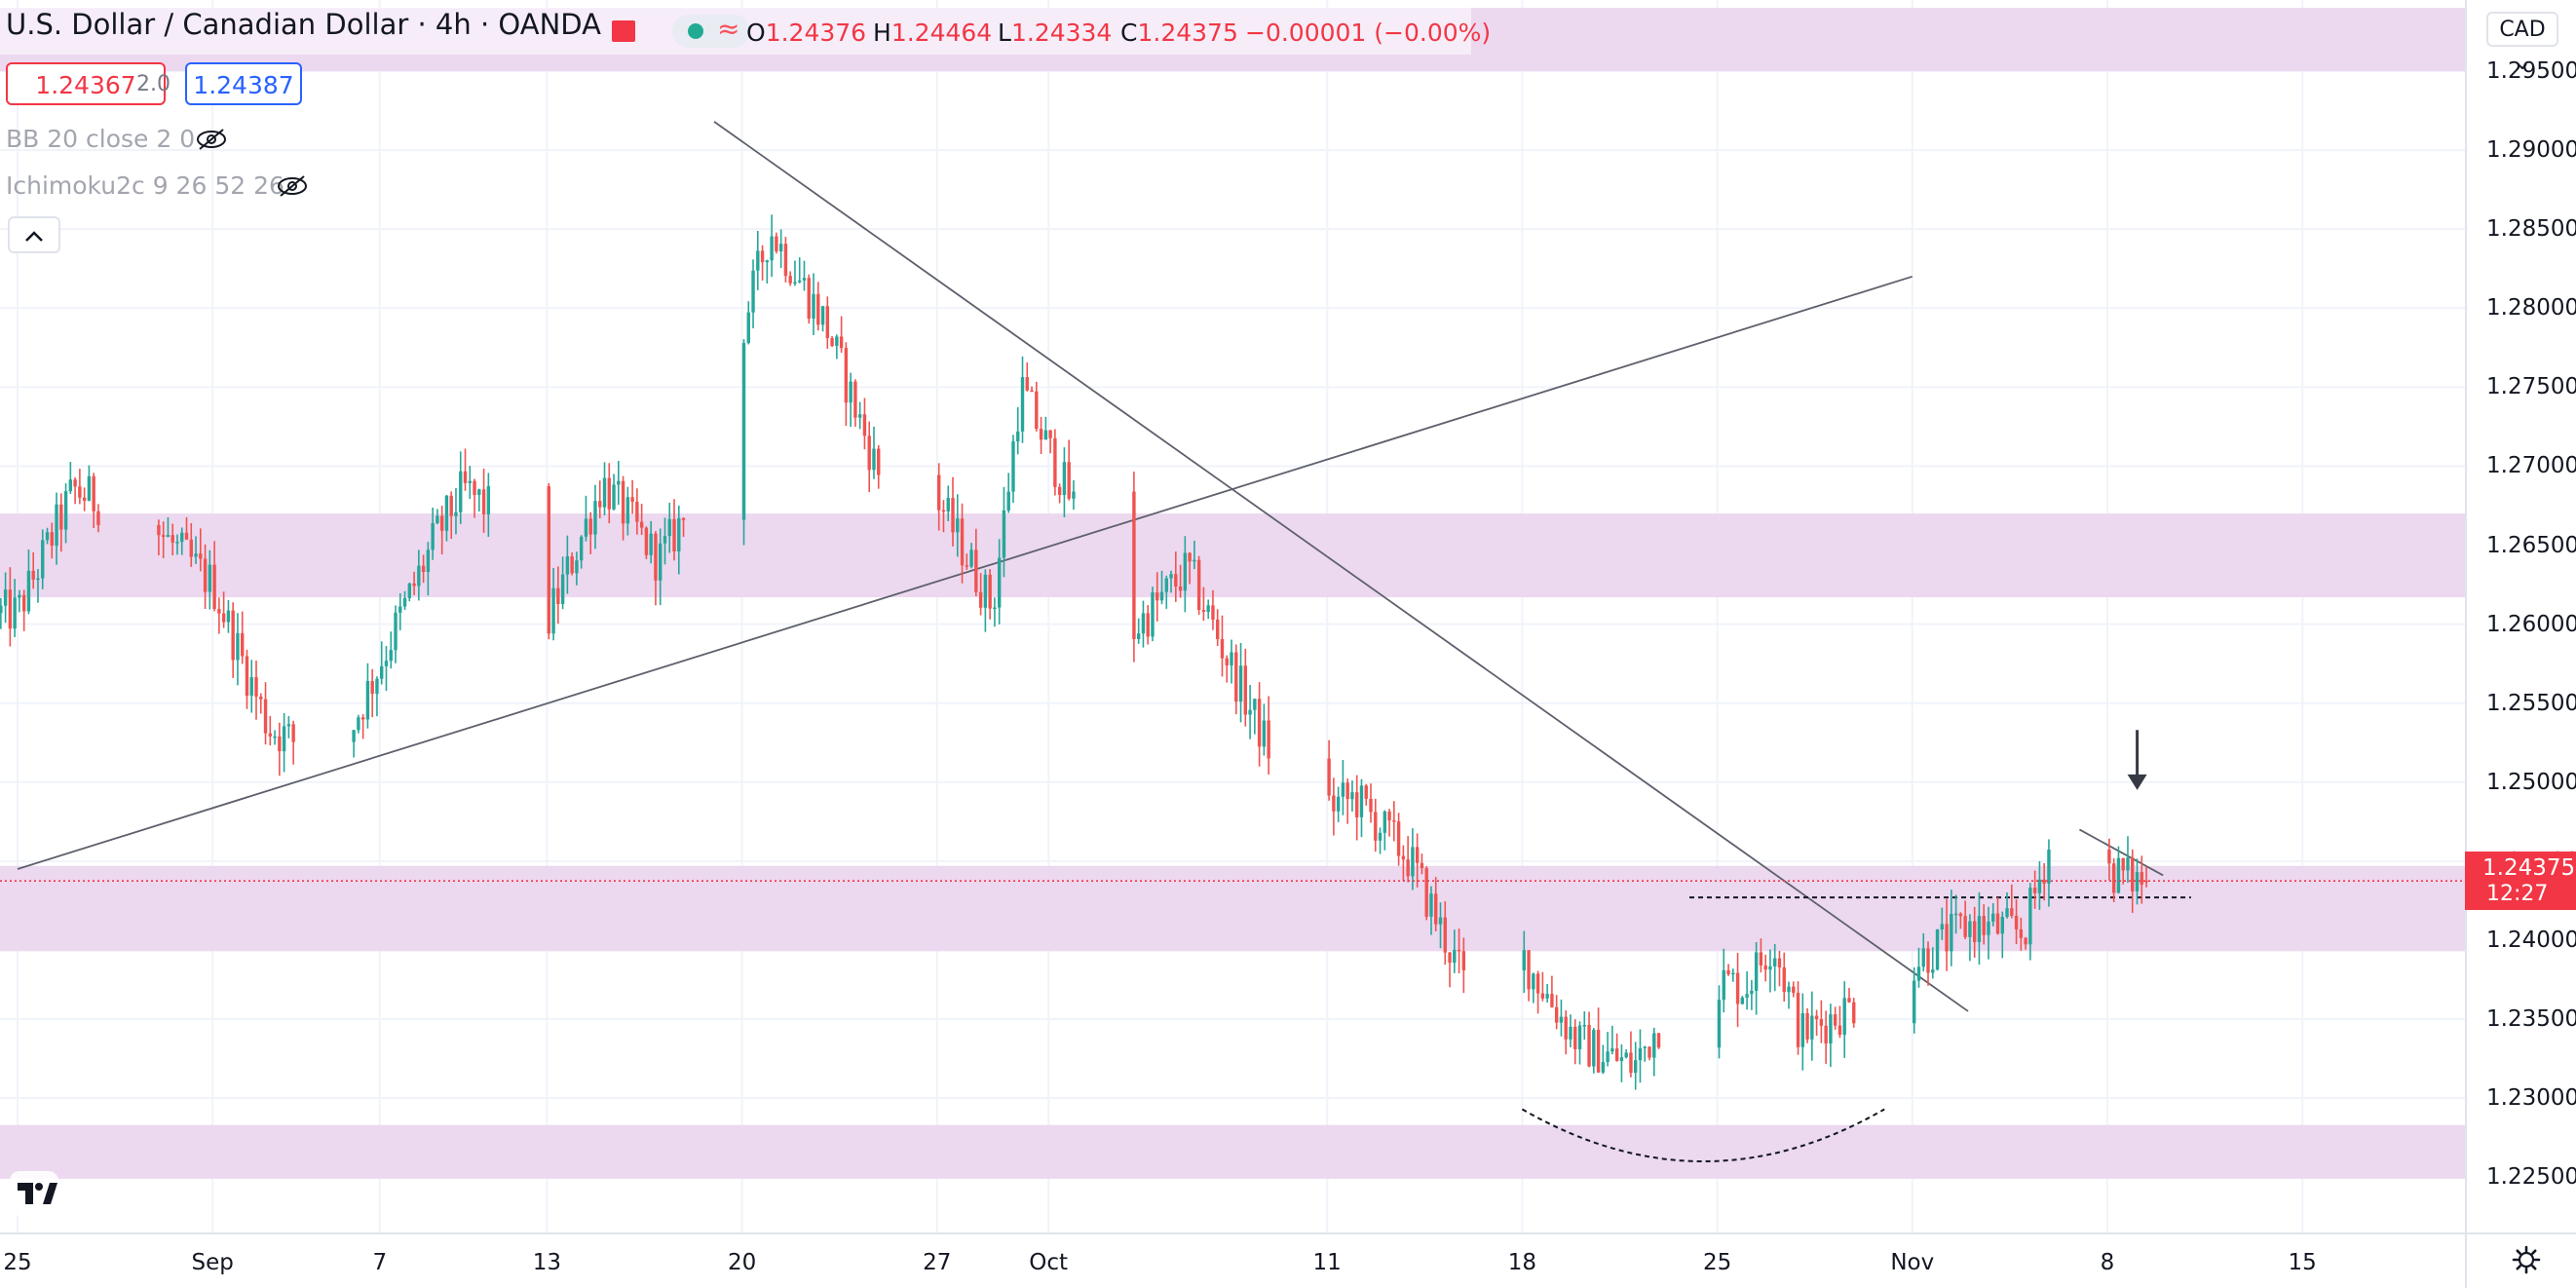  I want to click on indicator-ichimoku-label: Ichimoku2c 9 26 52 26, so click(145, 185).